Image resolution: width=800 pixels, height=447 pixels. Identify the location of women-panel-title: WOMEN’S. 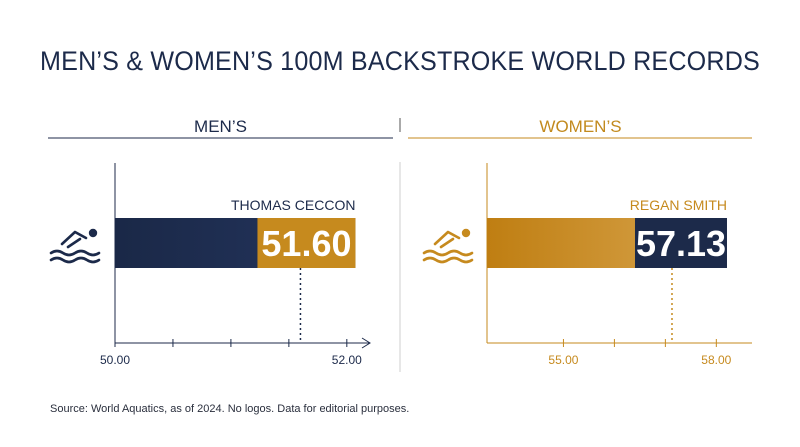
(580, 126).